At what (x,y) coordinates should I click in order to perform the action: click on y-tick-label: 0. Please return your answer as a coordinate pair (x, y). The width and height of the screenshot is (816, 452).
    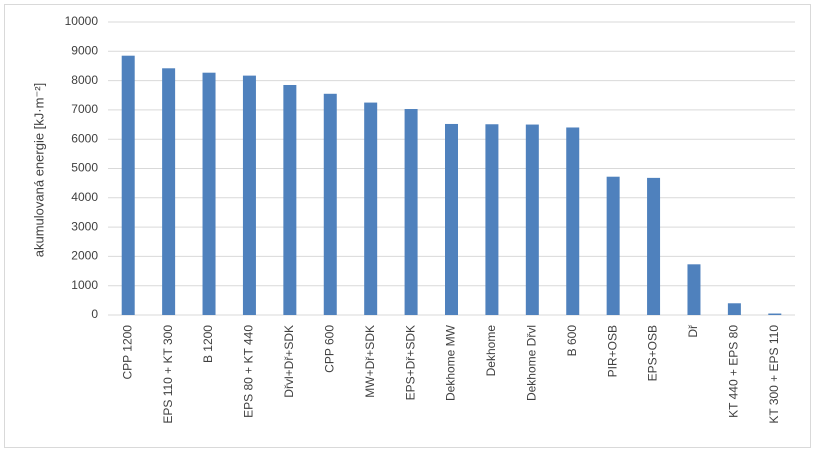
    Looking at the image, I should click on (94, 314).